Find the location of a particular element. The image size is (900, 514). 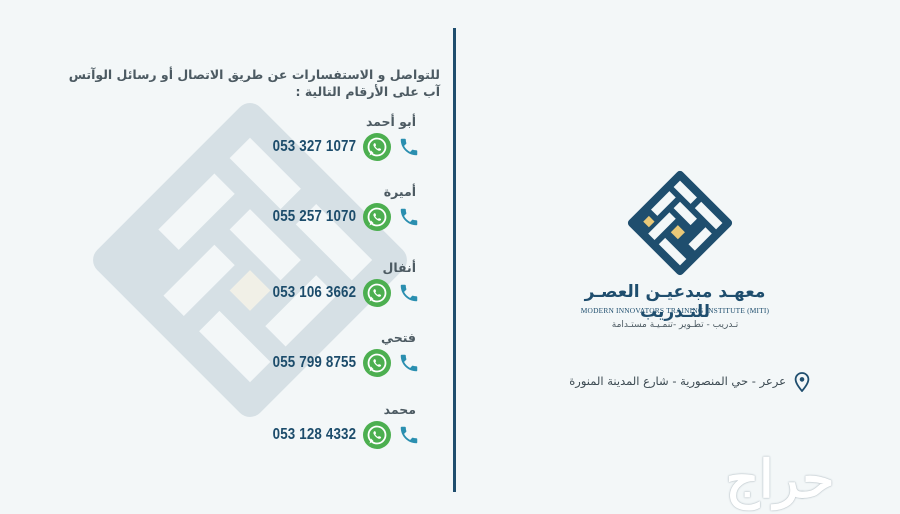

location-pin-icon is located at coordinates (802, 382).